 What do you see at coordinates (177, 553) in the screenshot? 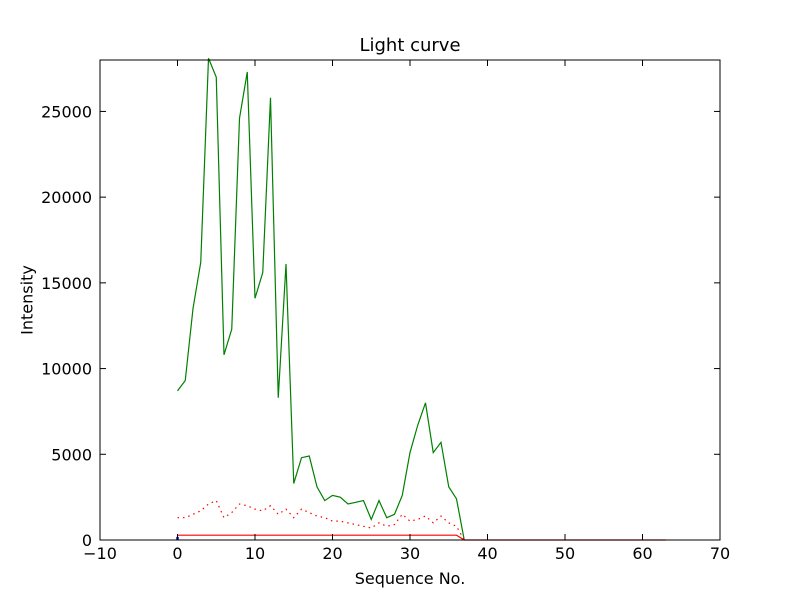
I see `x-tick-label: 0` at bounding box center [177, 553].